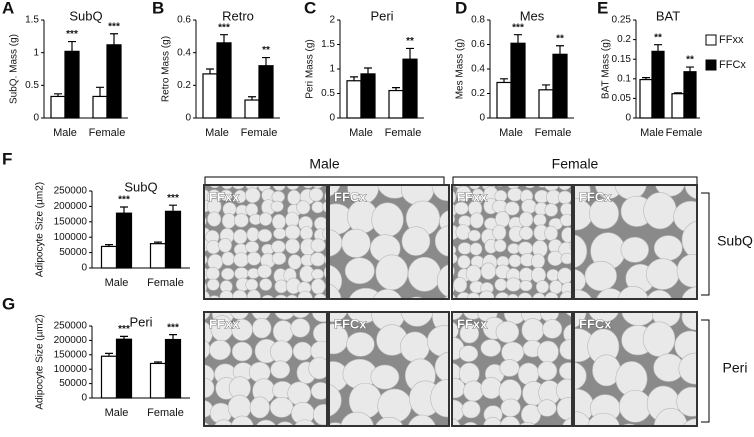  I want to click on row-bracket, so click(705, 371).